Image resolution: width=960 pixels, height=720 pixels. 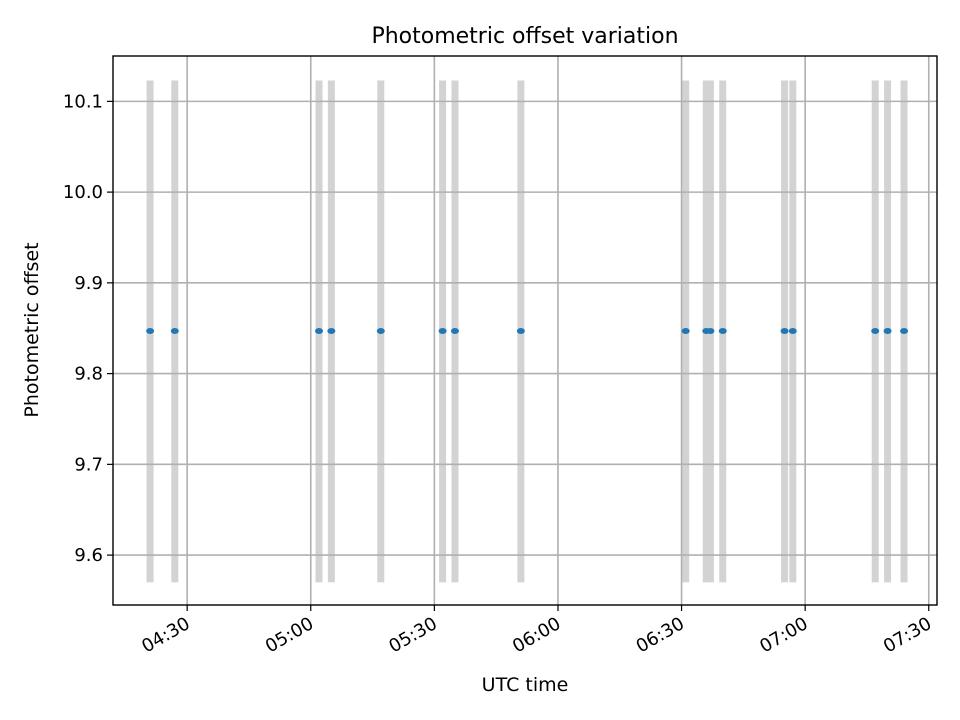 I want to click on x-tick-label: 07:30, so click(x=907, y=635).